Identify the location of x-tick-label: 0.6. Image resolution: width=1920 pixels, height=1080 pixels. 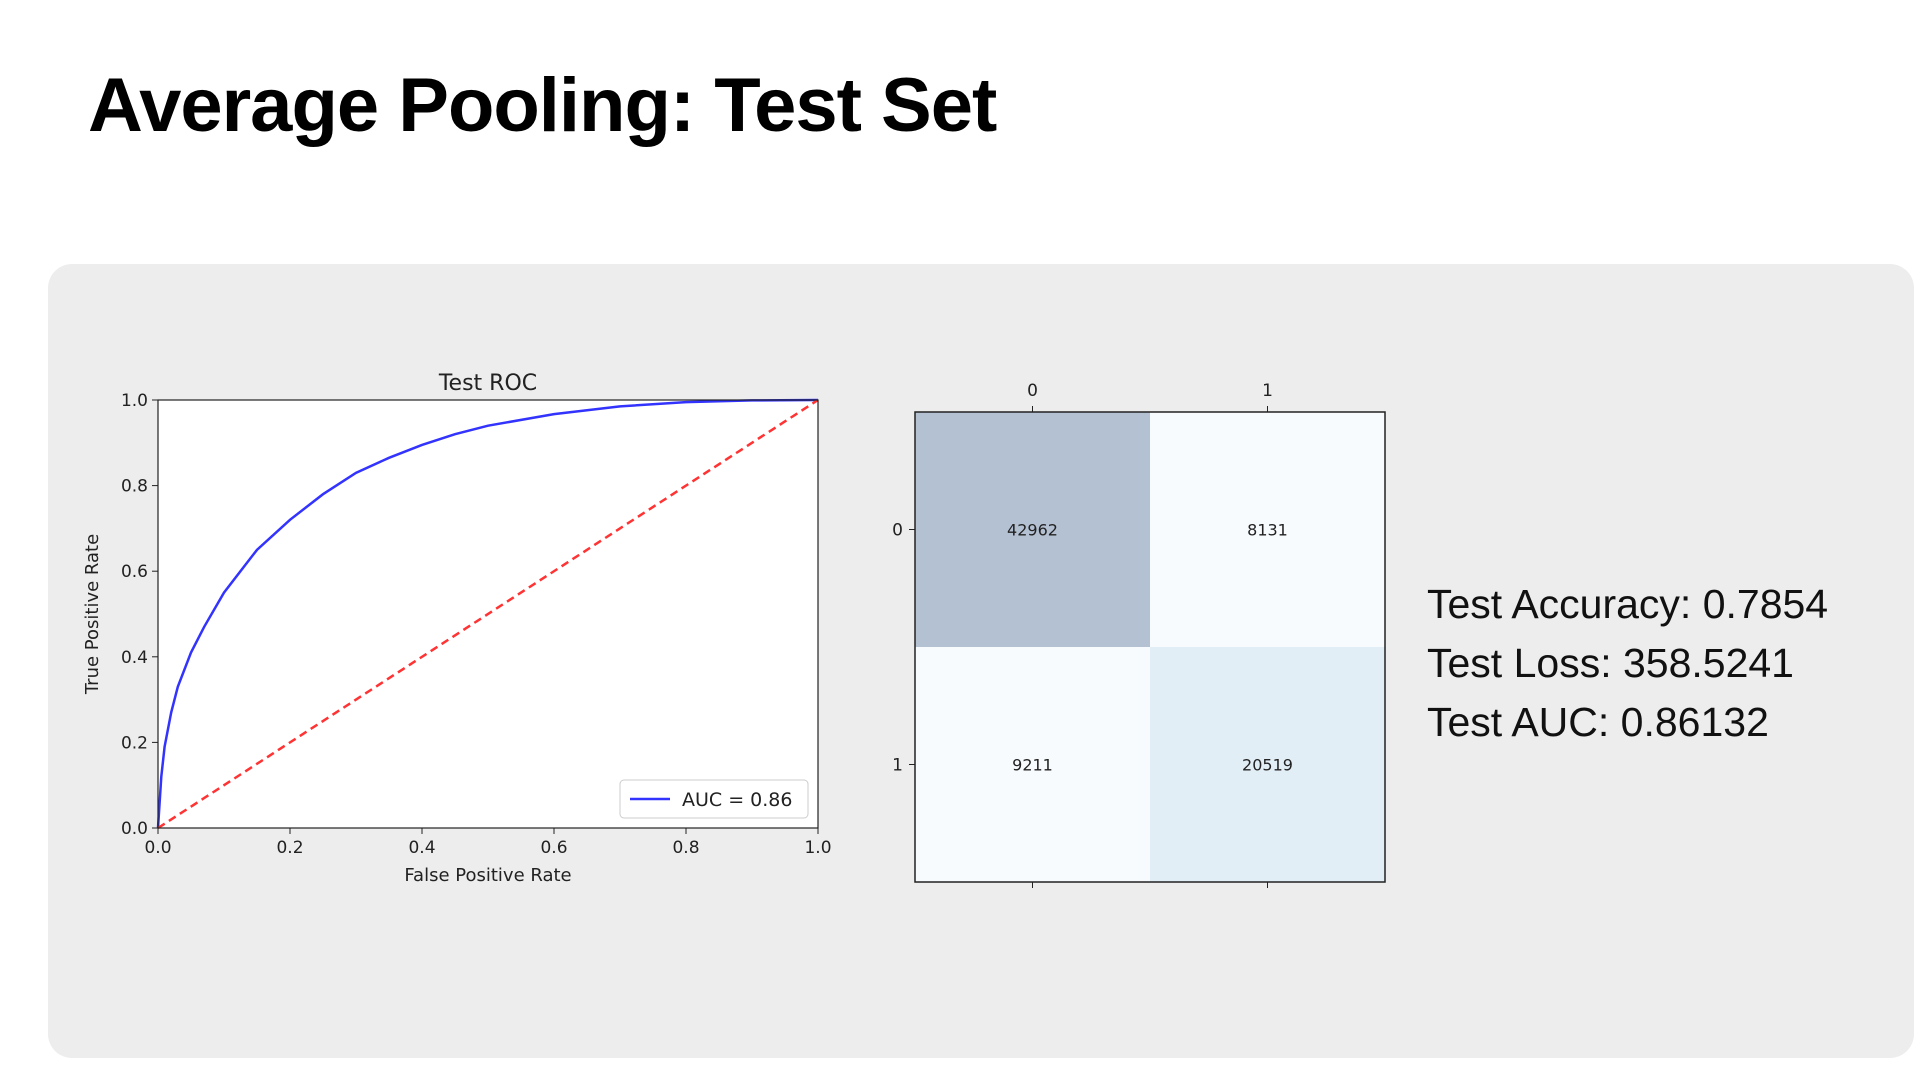
(553, 848).